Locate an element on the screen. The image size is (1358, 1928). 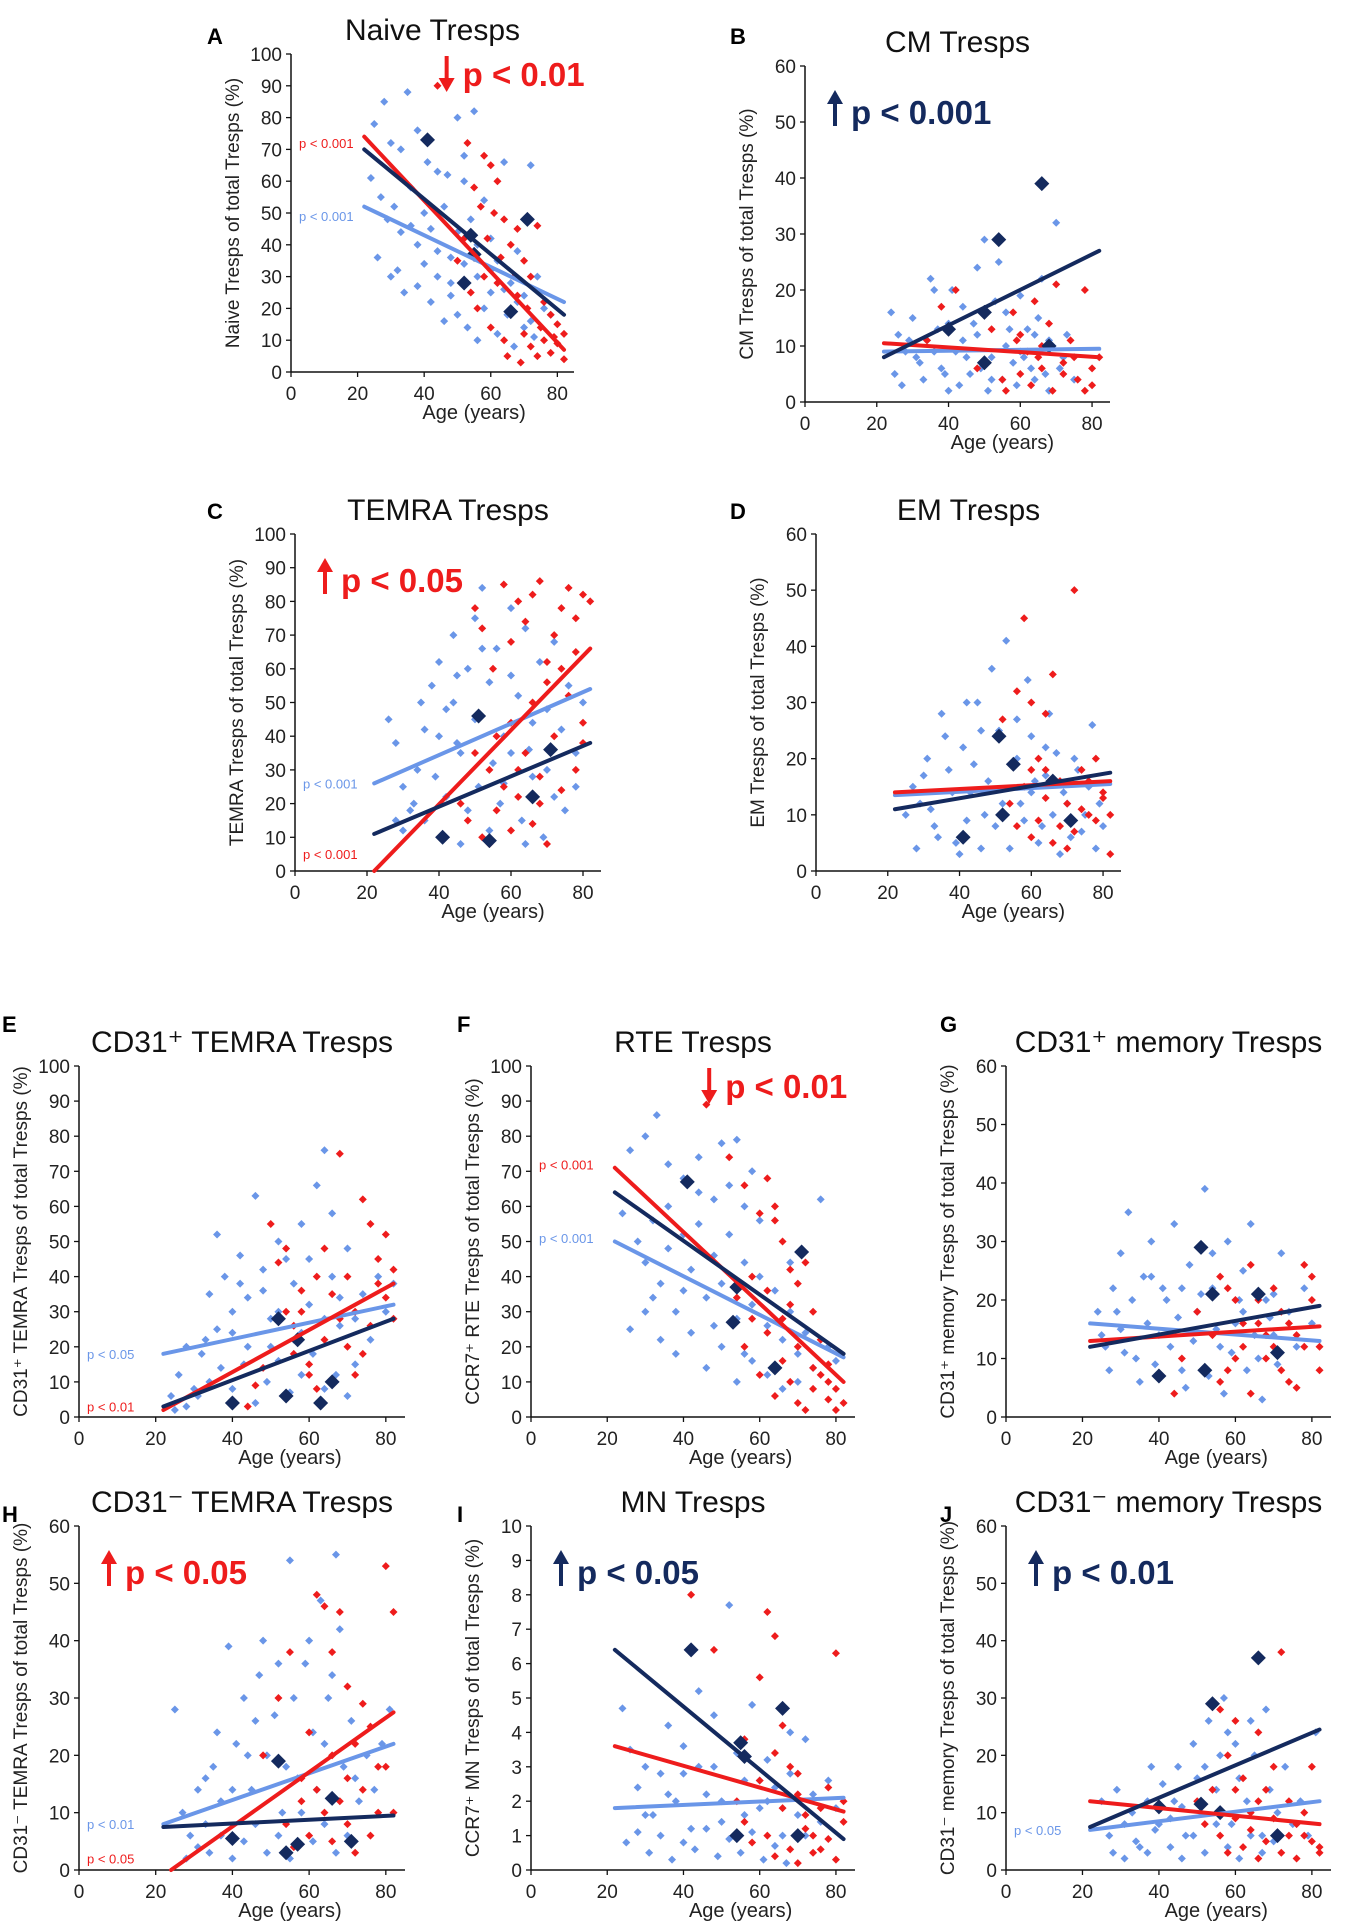
y-axis-label: CCR7⁺ MN Tresps of total Tresps (%) is located at coordinates (473, 1698).